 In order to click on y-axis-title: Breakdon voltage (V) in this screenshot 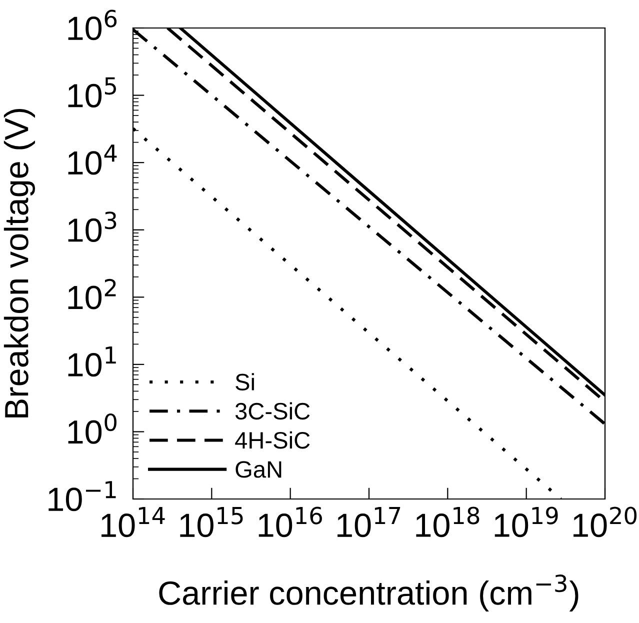, I will do `click(19, 263)`.